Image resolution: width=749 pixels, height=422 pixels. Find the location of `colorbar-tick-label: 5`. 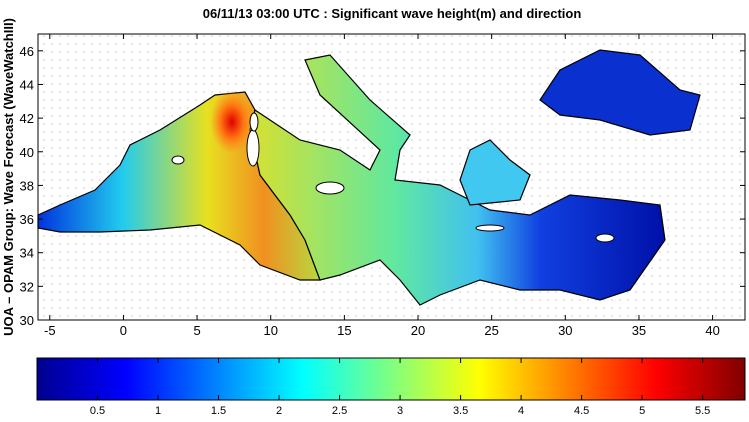

colorbar-tick-label: 5 is located at coordinates (642, 411).